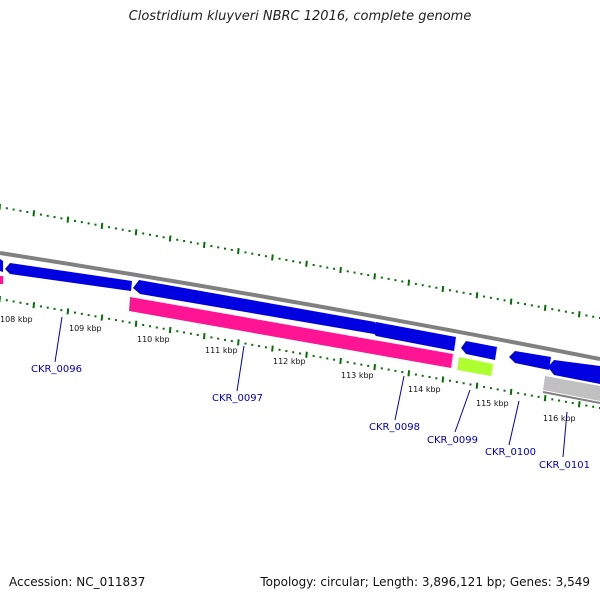  Describe the element at coordinates (153, 339) in the screenshot. I see `kbp-label-110: 110 kbp` at that location.